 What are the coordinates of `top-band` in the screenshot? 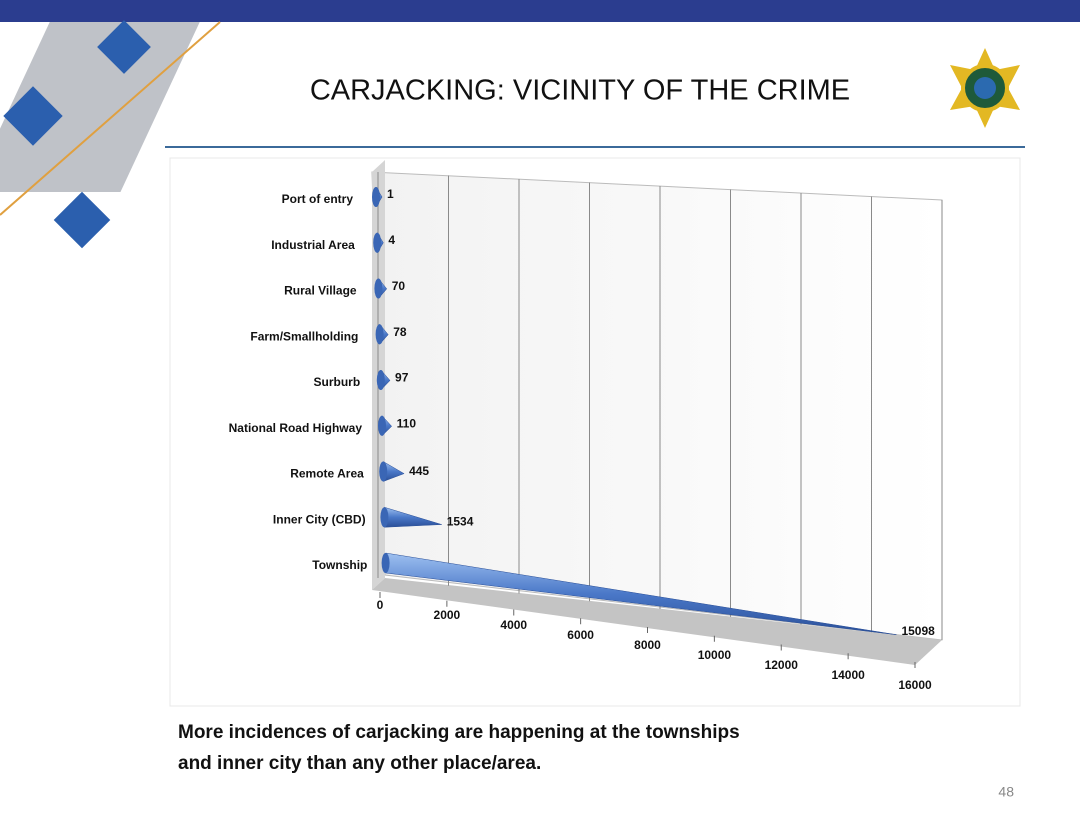 It's located at (540, 11).